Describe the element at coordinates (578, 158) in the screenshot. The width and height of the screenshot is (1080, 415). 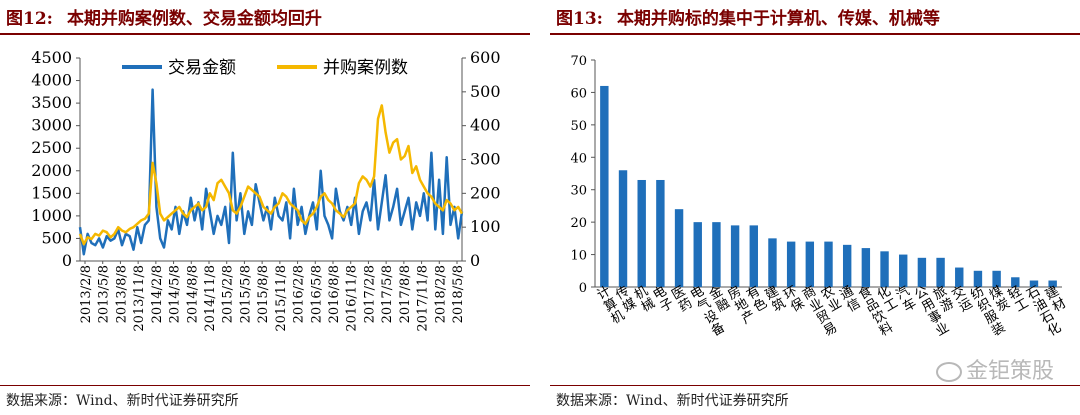
I see `y-tick-label: 40` at that location.